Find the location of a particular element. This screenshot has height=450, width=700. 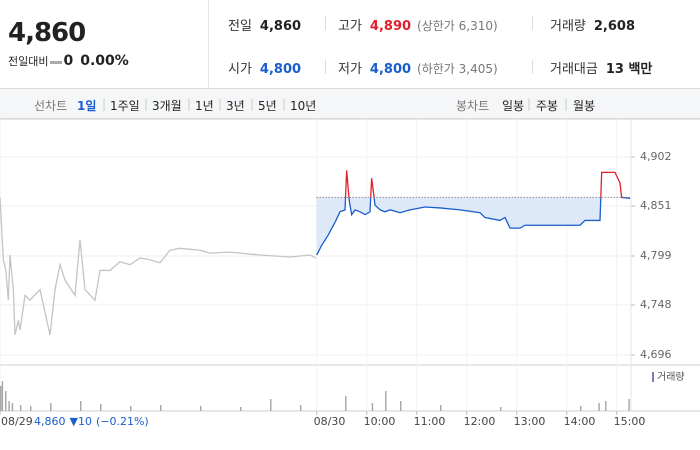

stat-note: (상한가 6,310) is located at coordinates (457, 26).